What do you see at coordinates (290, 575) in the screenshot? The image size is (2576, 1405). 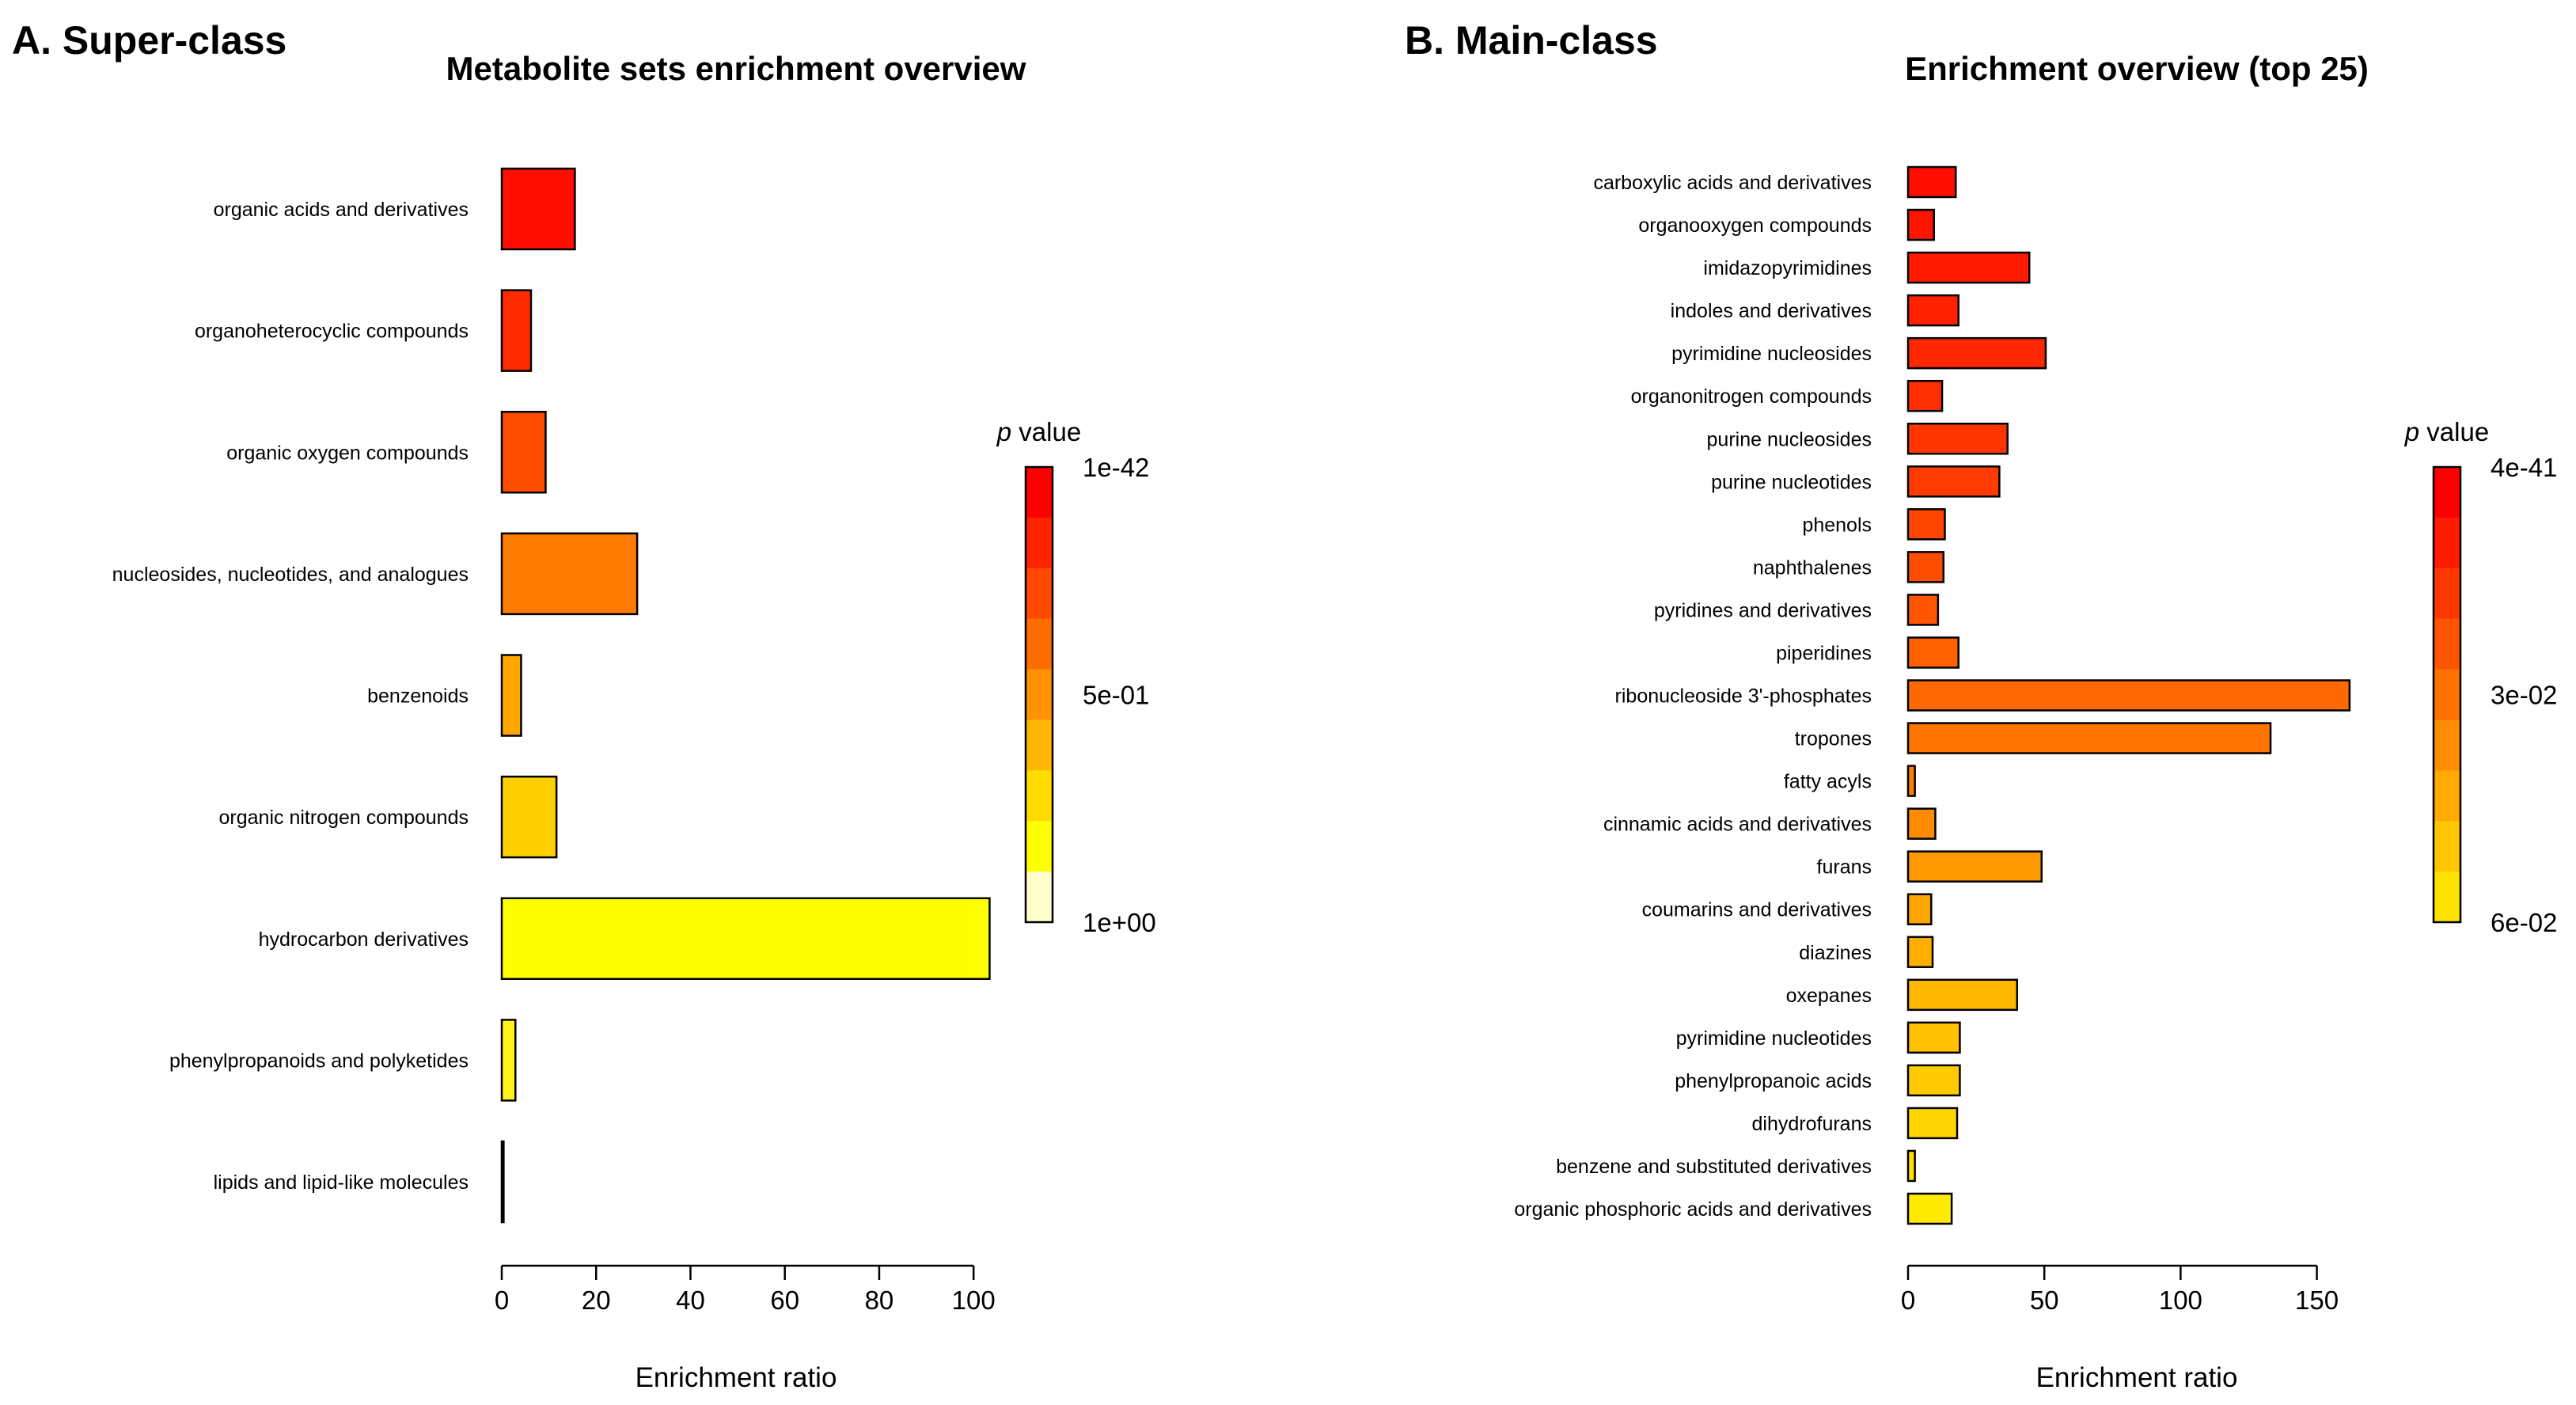 I see `category-label-3: nucleosides, nucleotides, and analogues` at bounding box center [290, 575].